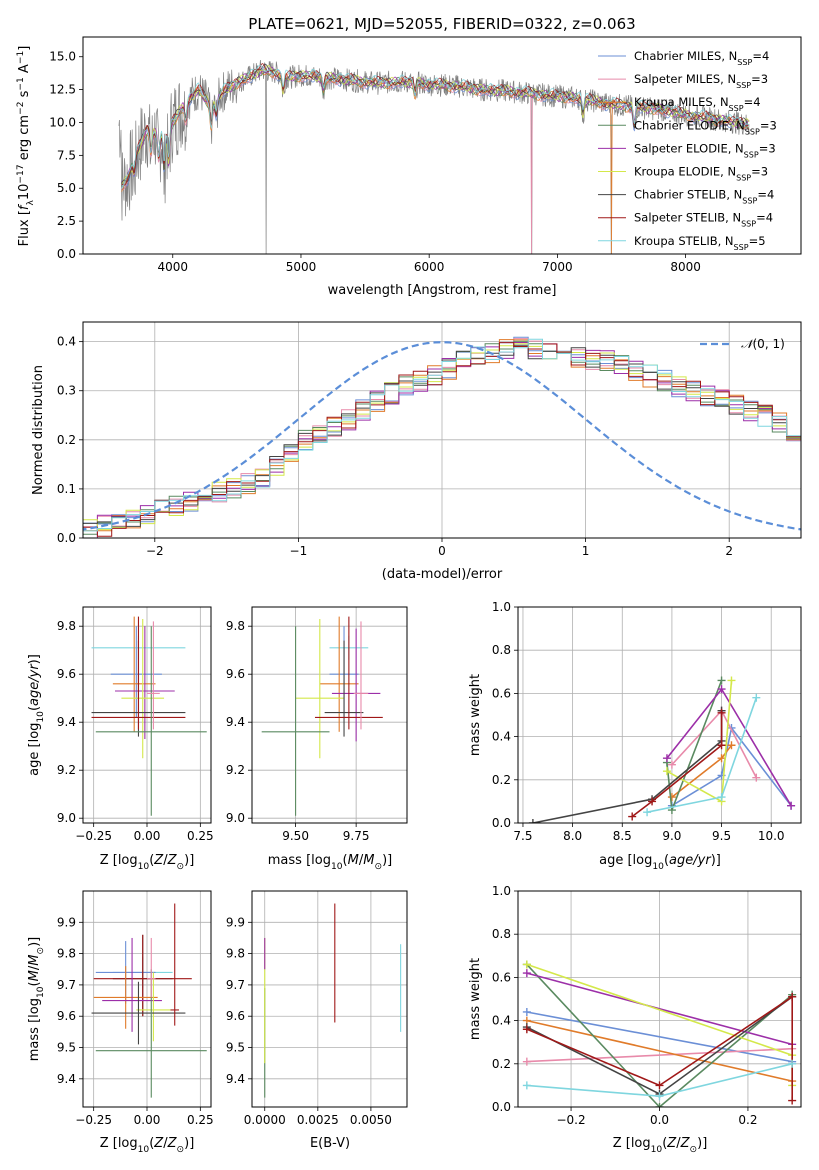 The width and height of the screenshot is (819, 1170). What do you see at coordinates (200, 836) in the screenshot?
I see `x-tick-label: 0.25` at bounding box center [200, 836].